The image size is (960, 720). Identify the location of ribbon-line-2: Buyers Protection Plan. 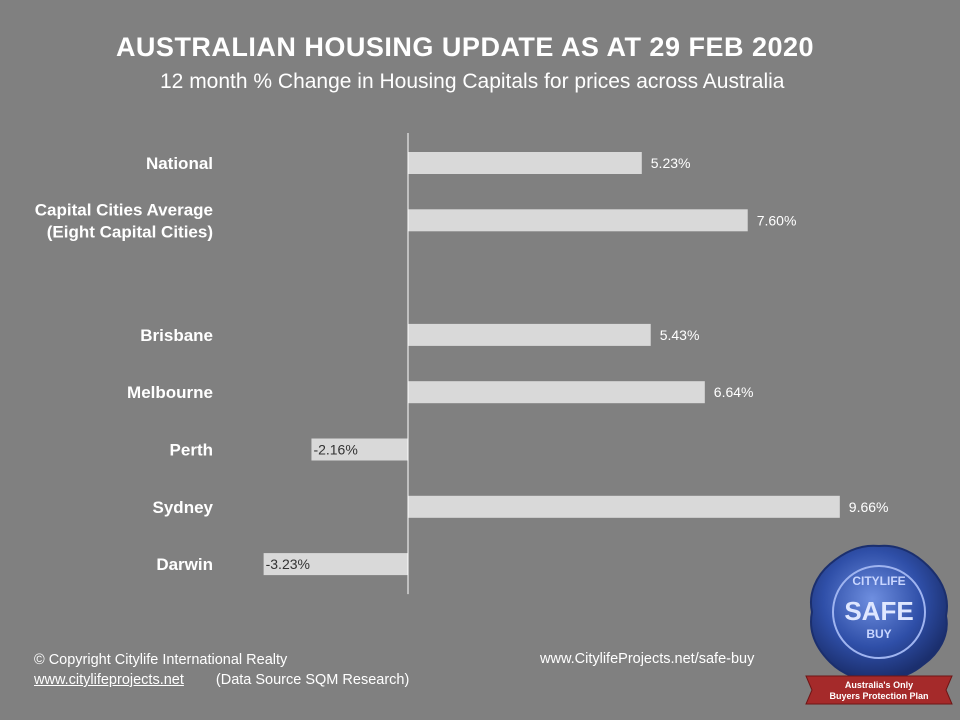
(878, 696).